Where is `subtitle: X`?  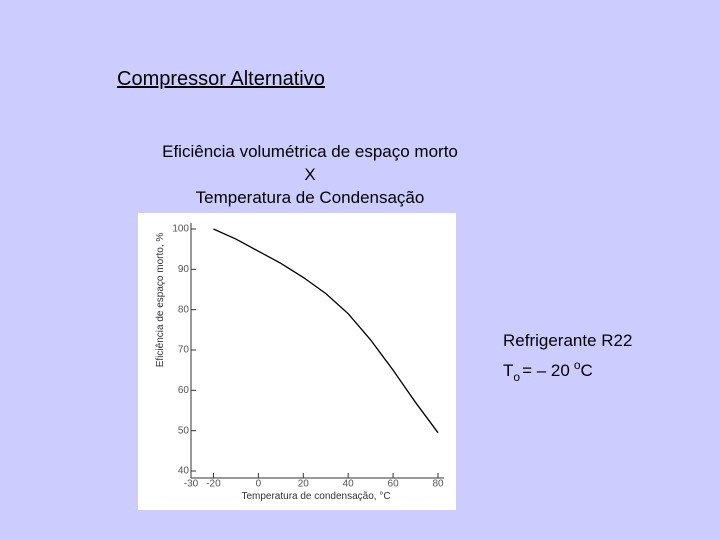 subtitle: X is located at coordinates (309, 174).